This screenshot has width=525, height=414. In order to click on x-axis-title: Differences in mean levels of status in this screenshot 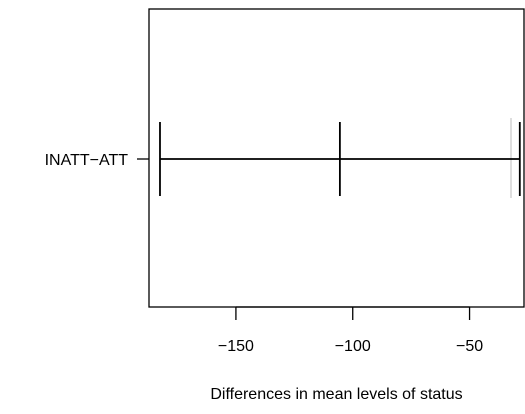, I will do `click(336, 394)`.